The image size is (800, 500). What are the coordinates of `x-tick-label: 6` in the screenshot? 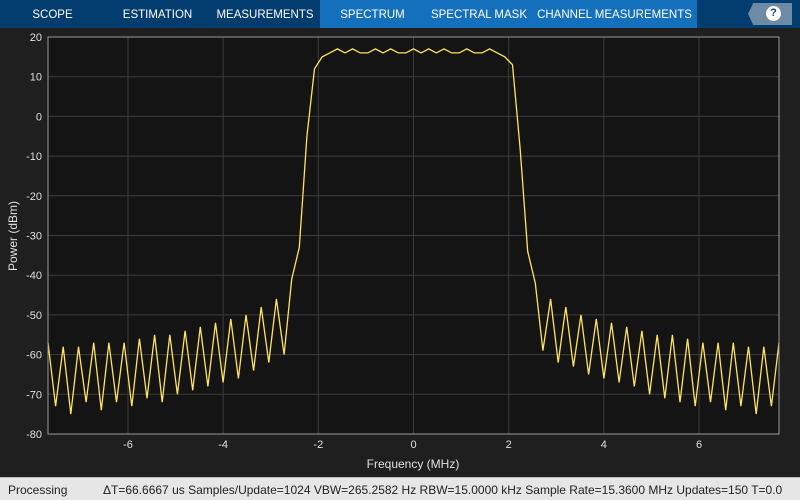 It's located at (699, 445).